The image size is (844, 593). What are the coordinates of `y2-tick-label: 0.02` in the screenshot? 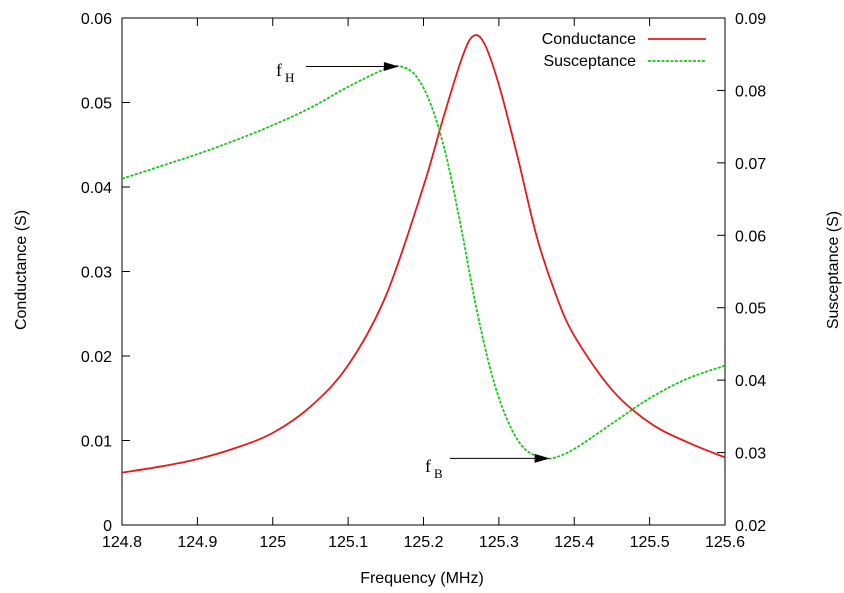 It's located at (750, 526).